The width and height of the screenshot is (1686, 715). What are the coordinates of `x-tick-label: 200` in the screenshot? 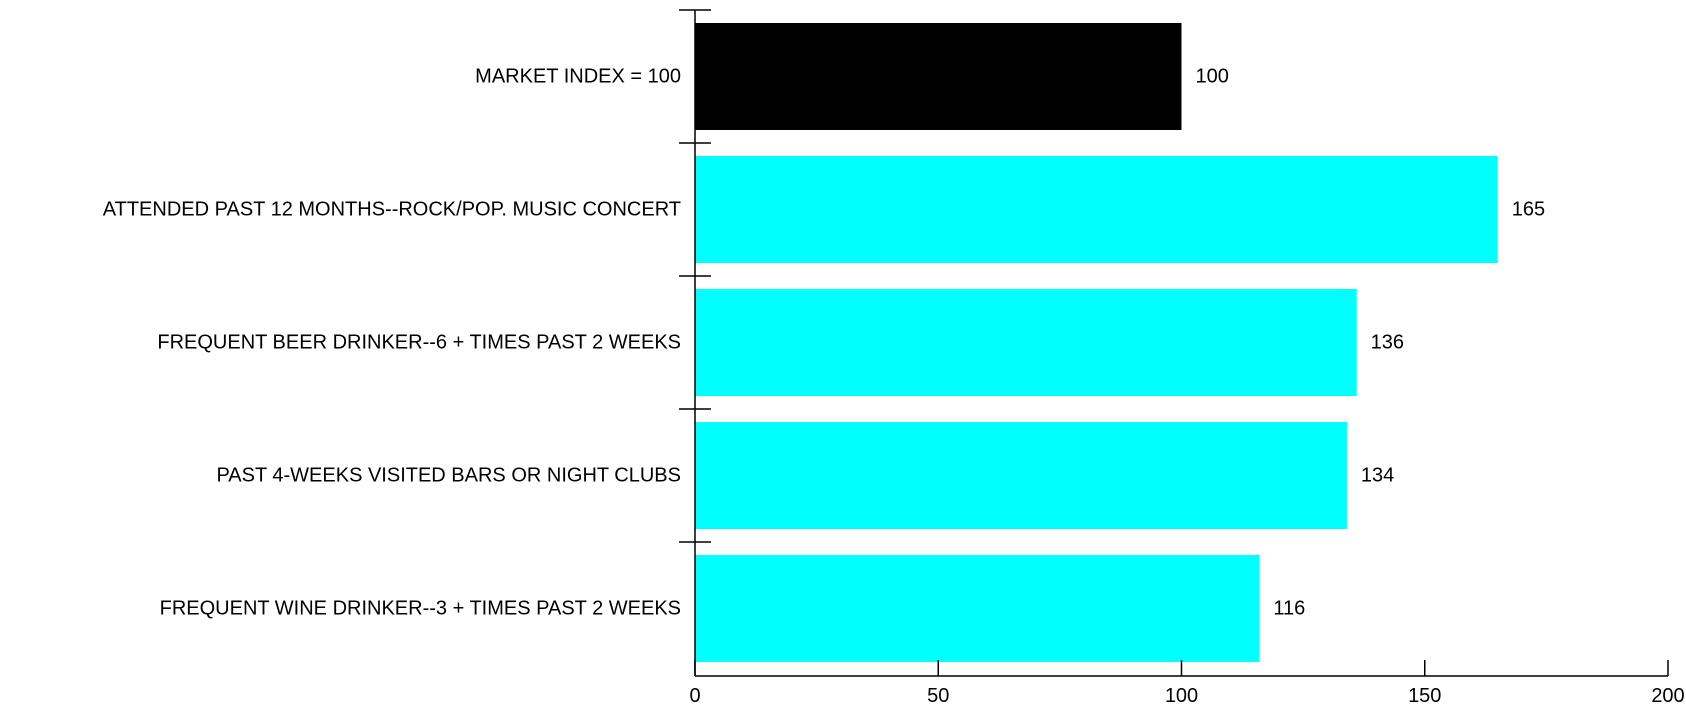 It's located at (1667, 696).